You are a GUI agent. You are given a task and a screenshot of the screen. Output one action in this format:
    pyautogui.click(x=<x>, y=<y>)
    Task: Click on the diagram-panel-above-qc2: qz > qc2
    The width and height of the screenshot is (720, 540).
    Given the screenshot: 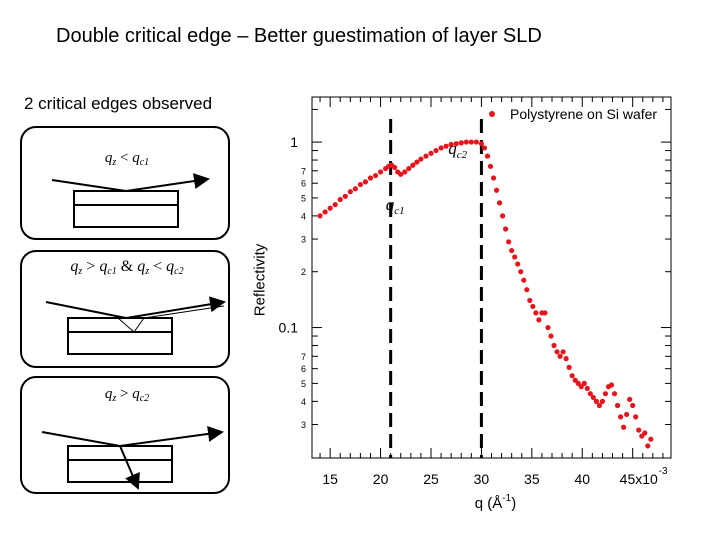 What is the action you would take?
    pyautogui.click(x=125, y=435)
    